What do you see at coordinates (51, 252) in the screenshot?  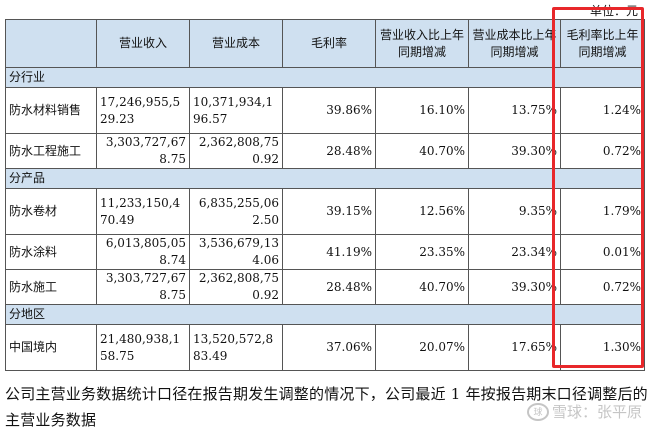 I see `row-name: 防水涂料` at bounding box center [51, 252].